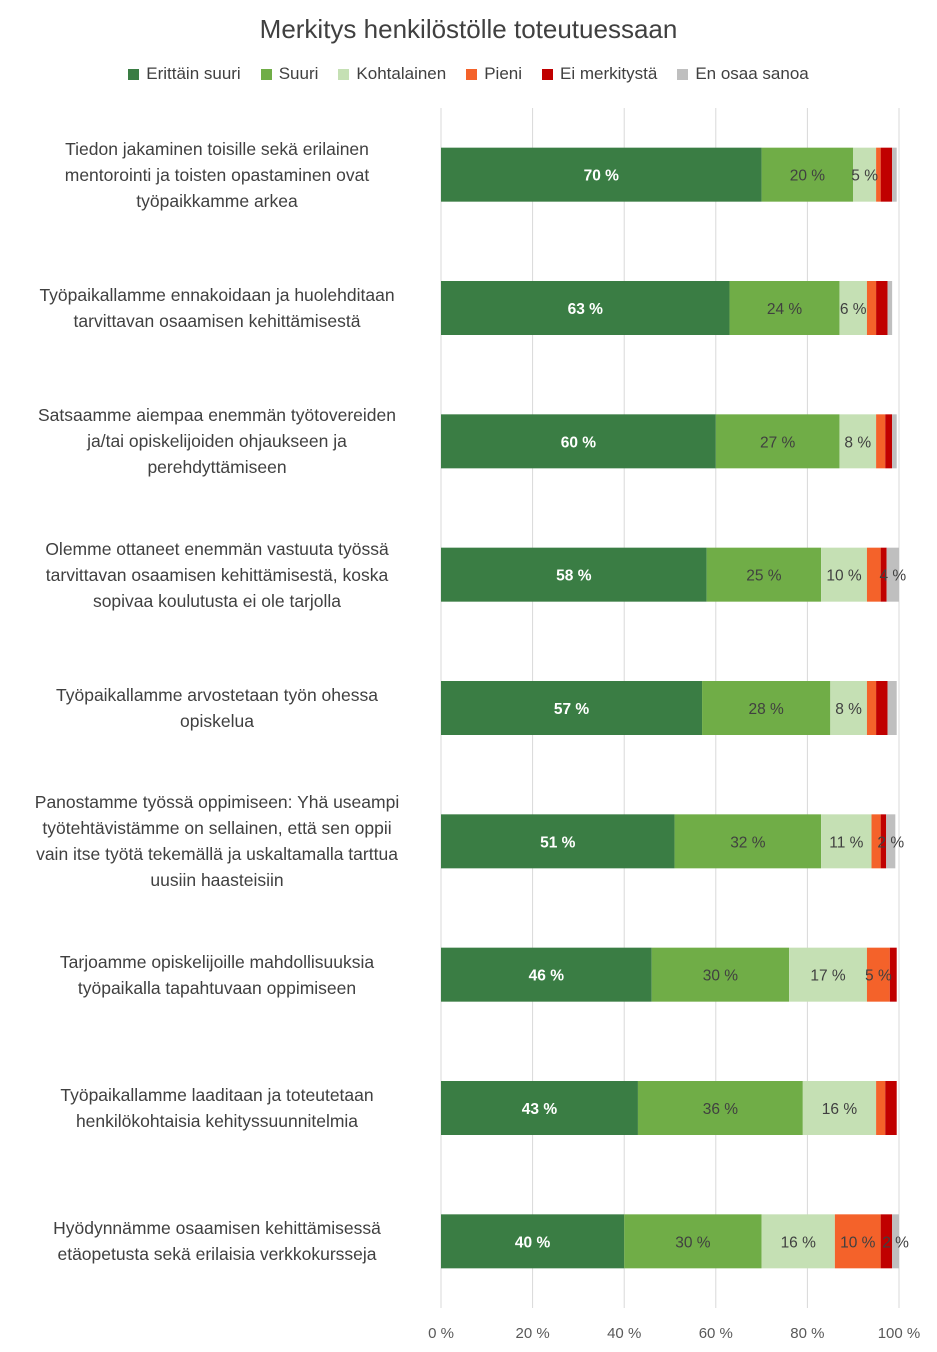 The height and width of the screenshot is (1352, 937). What do you see at coordinates (217, 880) in the screenshot?
I see `category-label-line: uusiin haasteisiin` at bounding box center [217, 880].